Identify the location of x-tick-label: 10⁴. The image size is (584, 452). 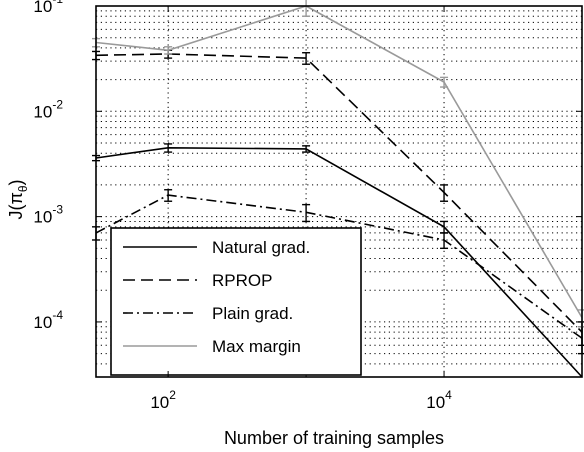
(439, 400).